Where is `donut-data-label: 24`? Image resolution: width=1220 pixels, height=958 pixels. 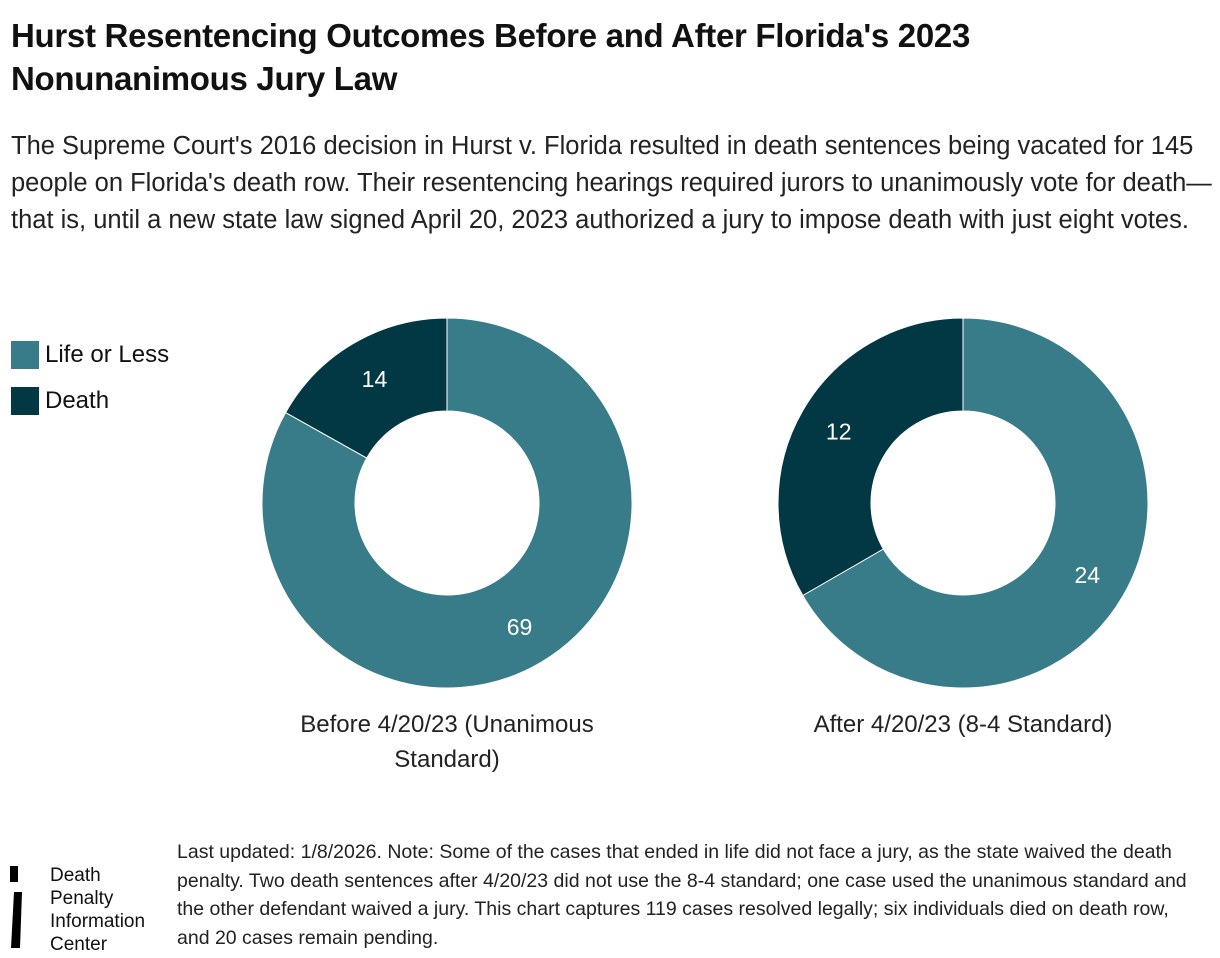 donut-data-label: 24 is located at coordinates (1087, 575).